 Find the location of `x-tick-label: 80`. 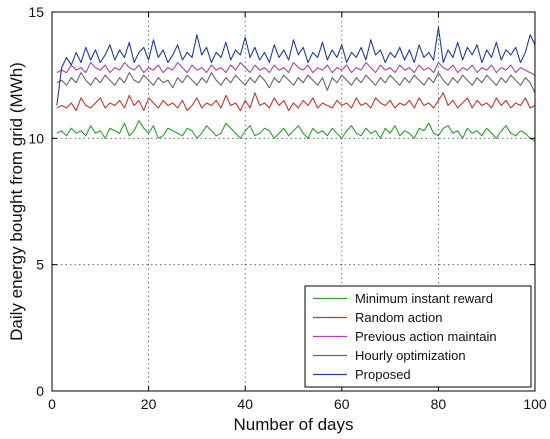

x-tick-label: 80 is located at coordinates (439, 404).